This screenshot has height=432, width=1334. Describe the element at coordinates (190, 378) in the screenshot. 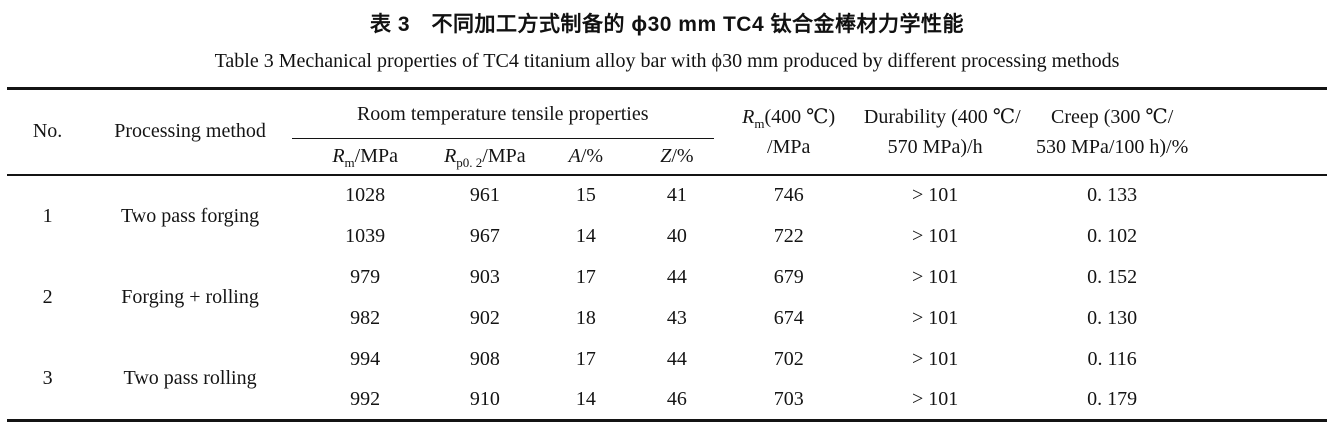

I see `cell-method: Two pass rolling` at that location.